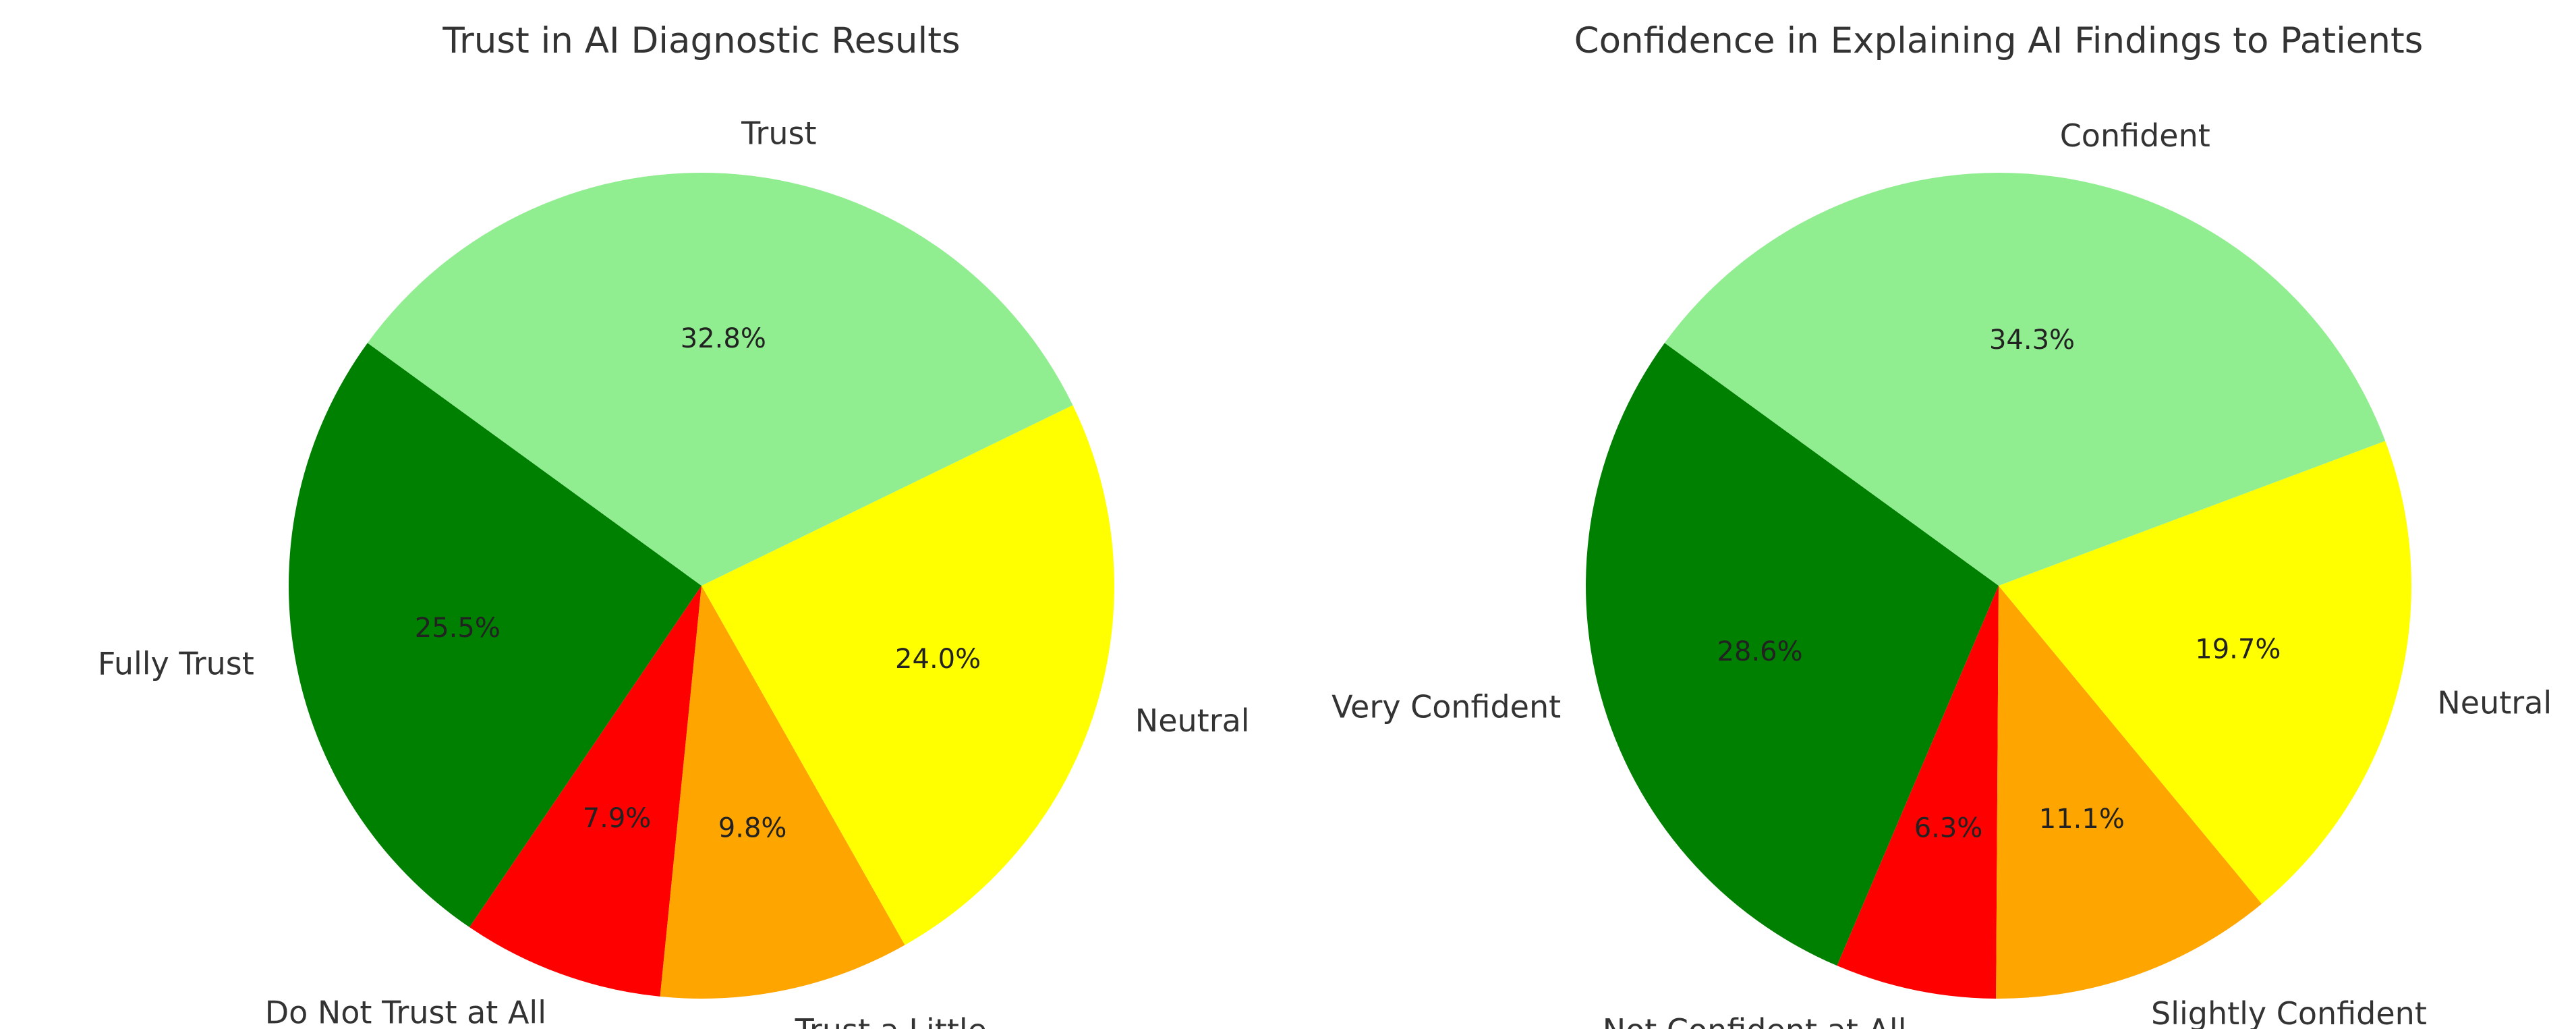 This screenshot has height=1029, width=2576. Describe the element at coordinates (2289, 1012) in the screenshot. I see `slice-category-label: Slightly Confident` at that location.